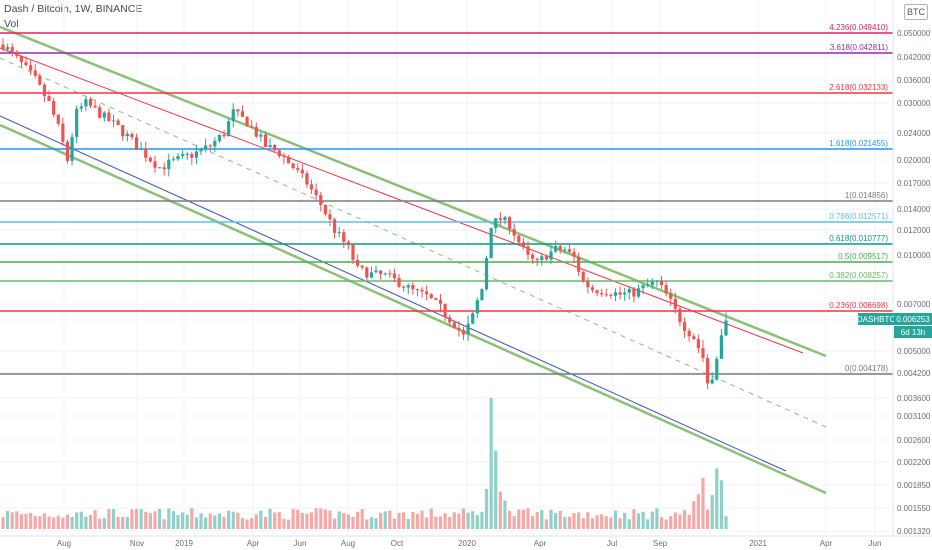  I want to click on fib-level-label: 0.382(0.008257), so click(858, 275).